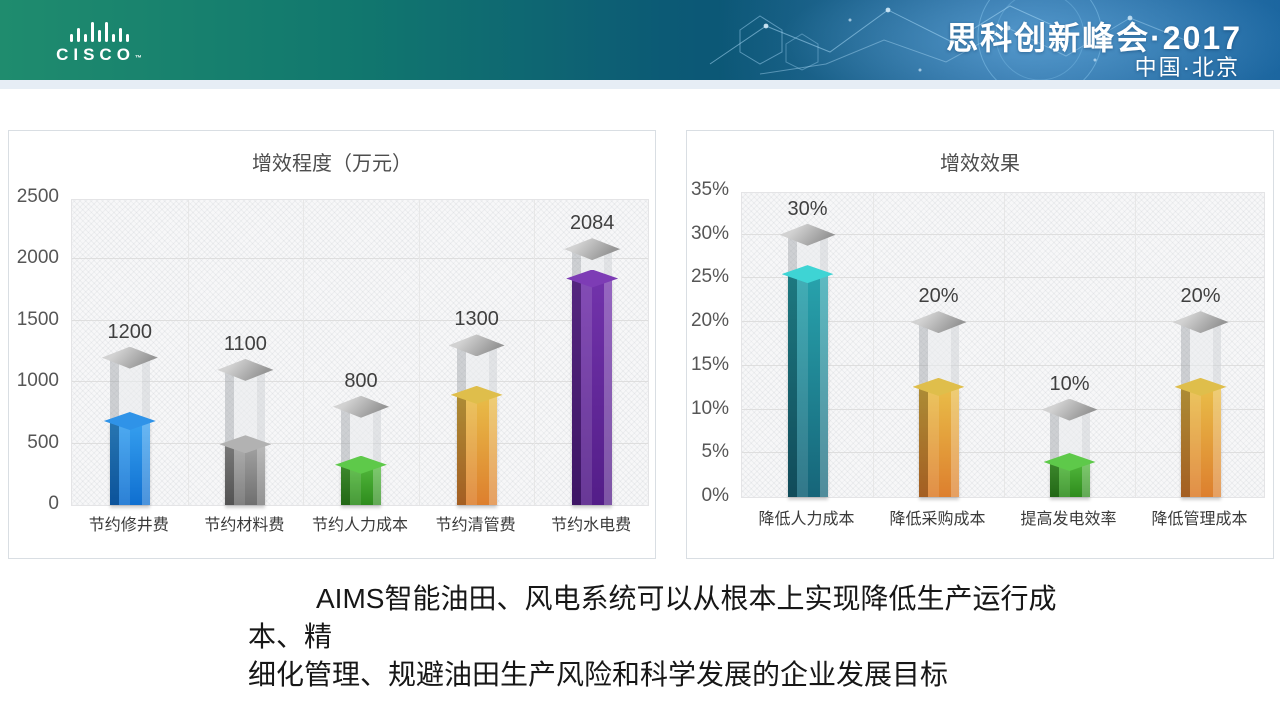 This screenshot has width=1280, height=720. Describe the element at coordinates (709, 408) in the screenshot. I see `y-tick-label: 10%` at that location.